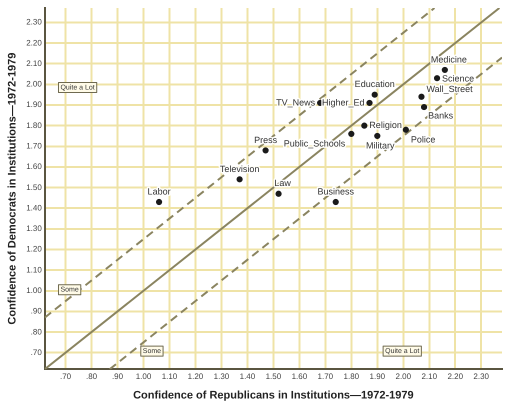 This screenshot has width=508, height=408. I want to click on y-tick-label: 1.60, so click(34, 167).